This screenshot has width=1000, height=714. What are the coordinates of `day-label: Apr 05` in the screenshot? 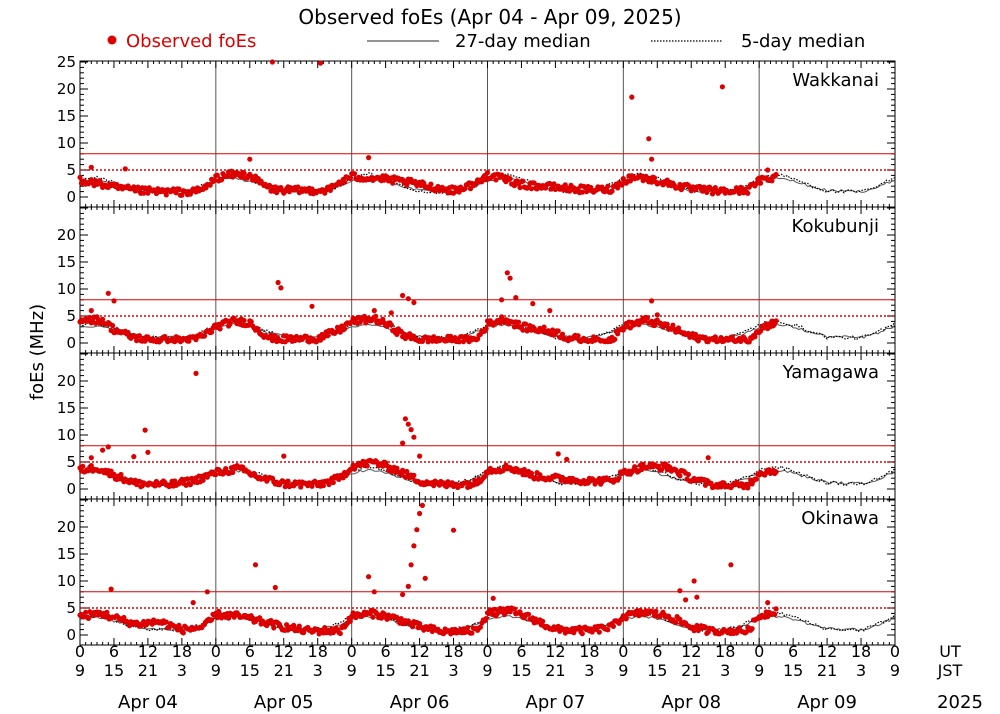 It's located at (284, 702).